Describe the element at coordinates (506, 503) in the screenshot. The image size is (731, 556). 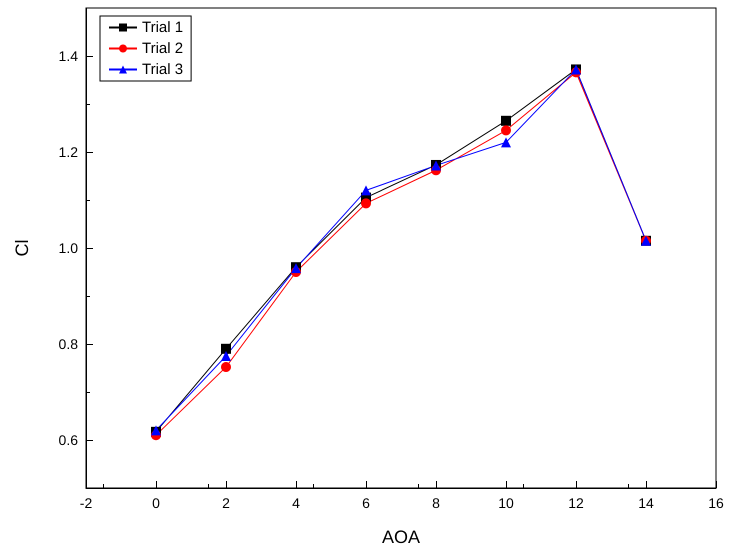
I see `x-tick-label: 10` at that location.